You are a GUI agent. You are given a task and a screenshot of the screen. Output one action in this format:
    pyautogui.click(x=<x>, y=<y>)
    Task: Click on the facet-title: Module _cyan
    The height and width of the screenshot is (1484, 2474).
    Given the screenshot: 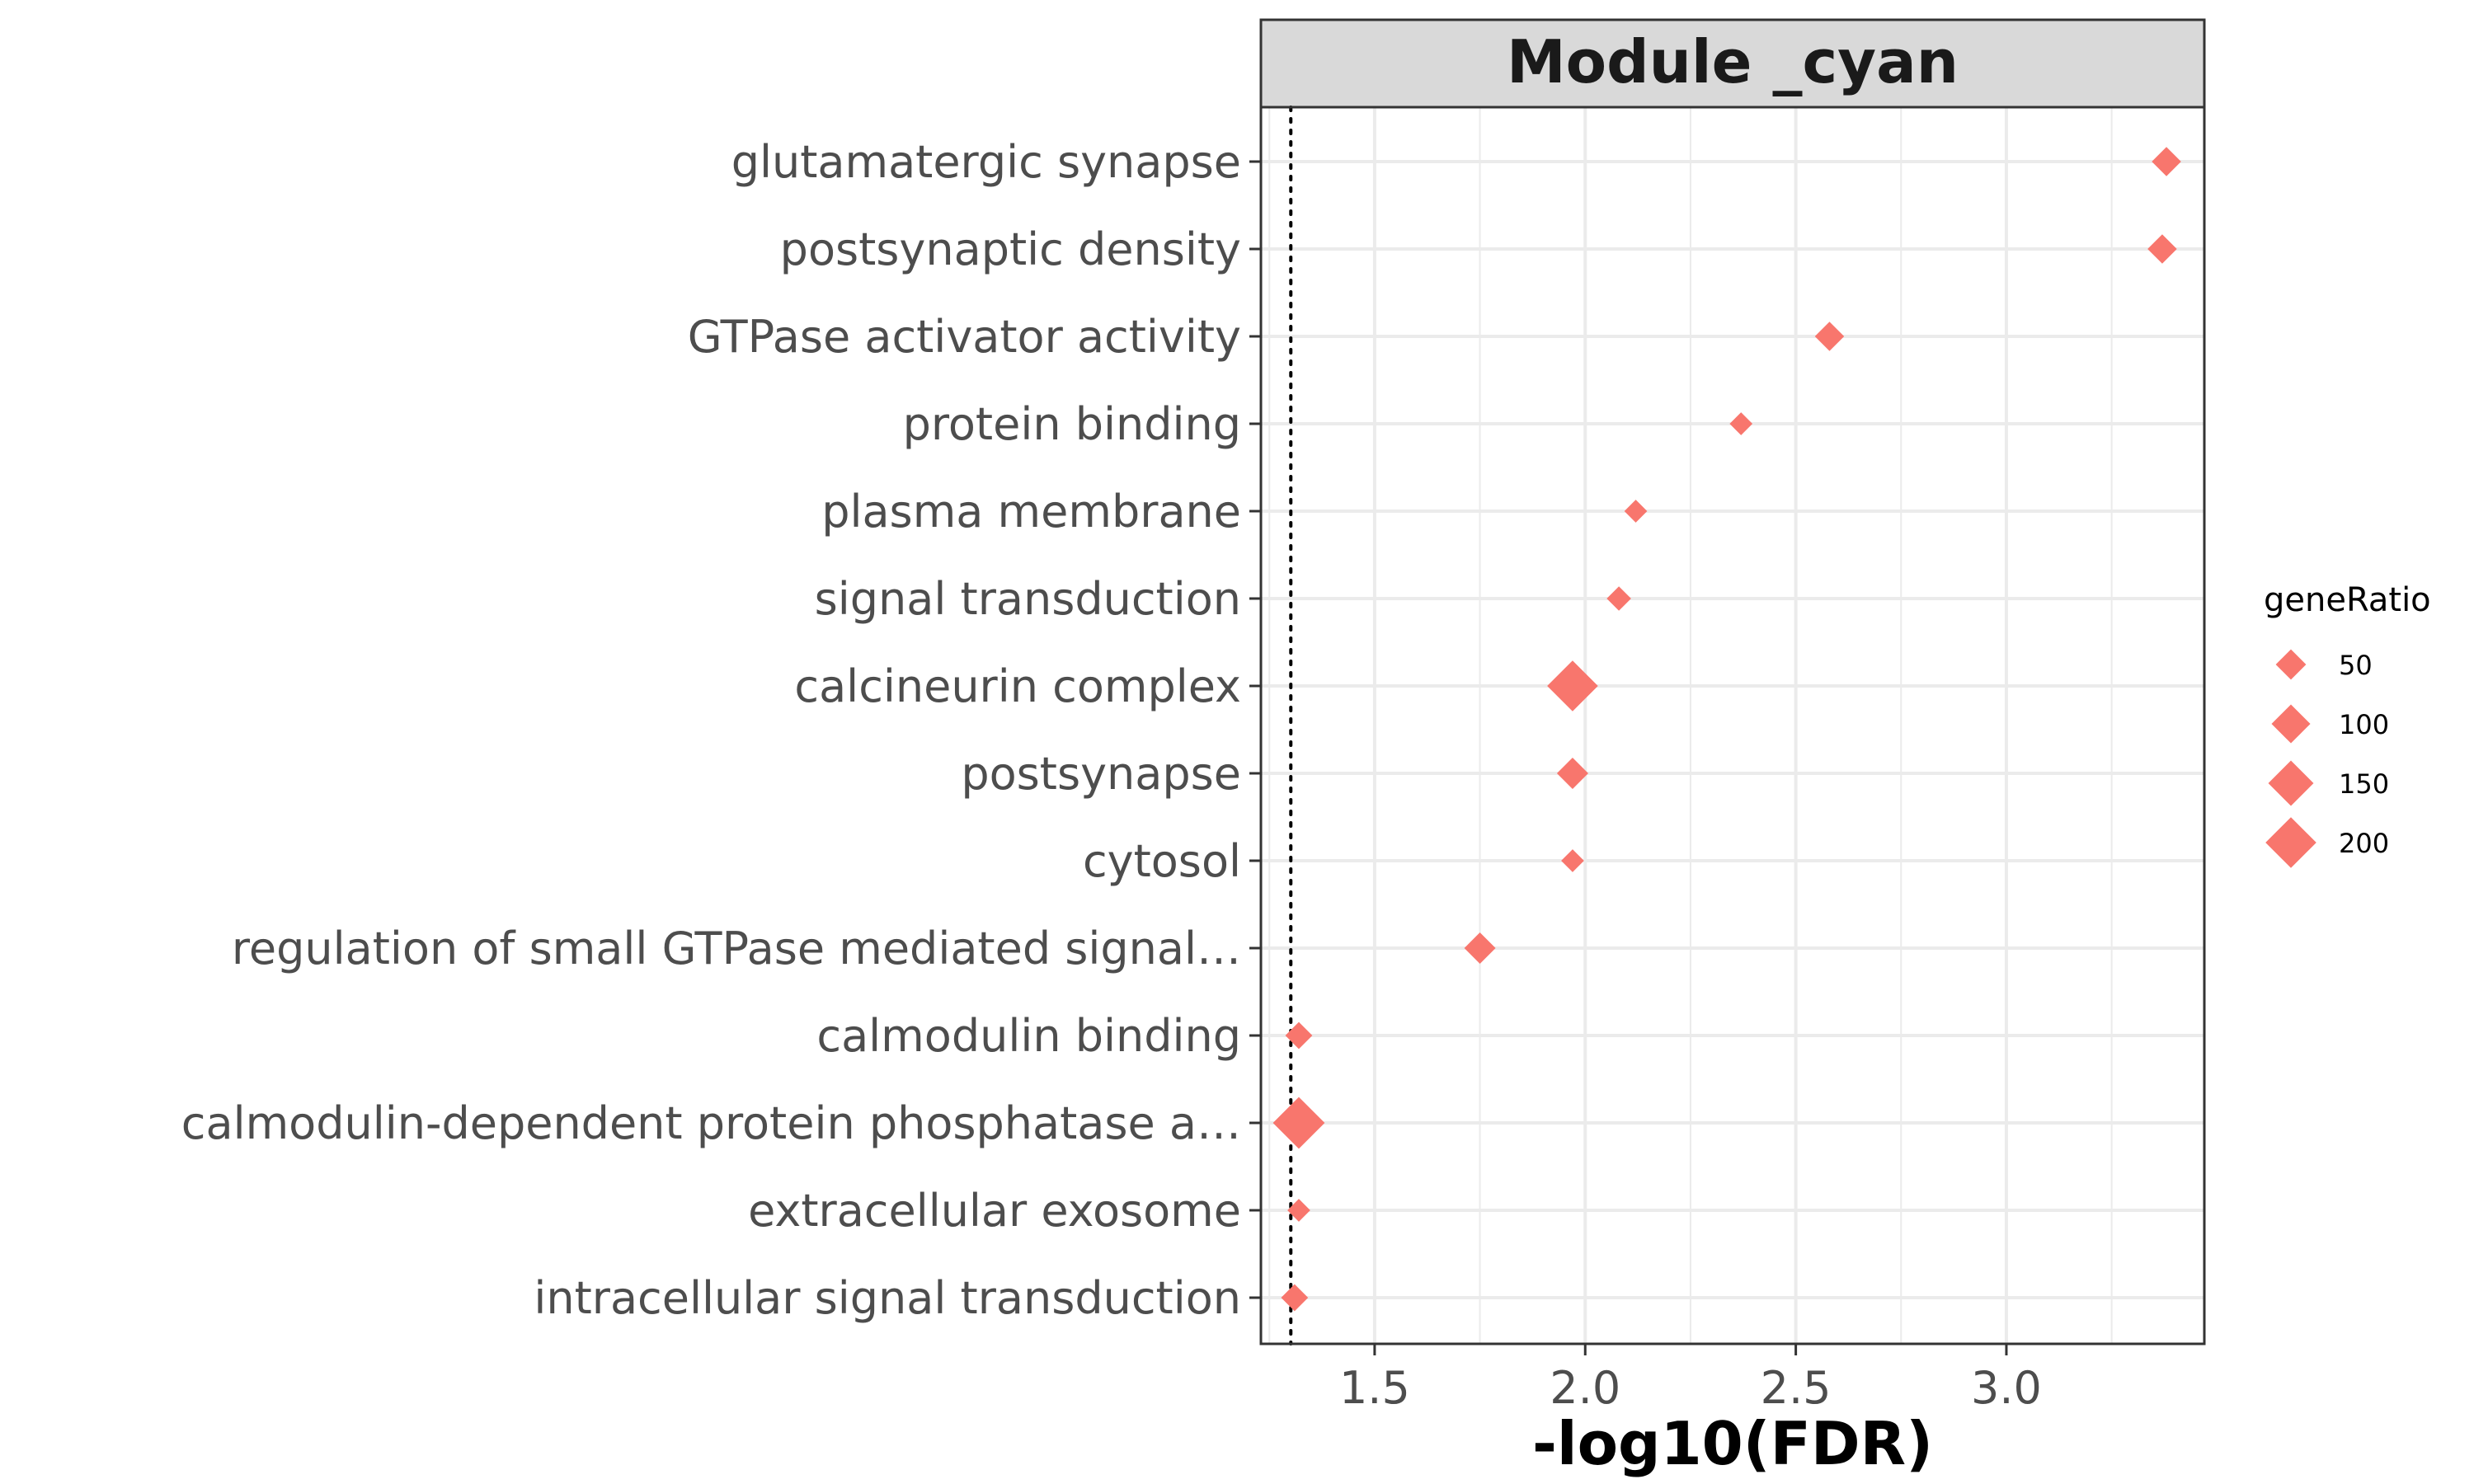 What is the action you would take?
    pyautogui.click(x=1733, y=62)
    